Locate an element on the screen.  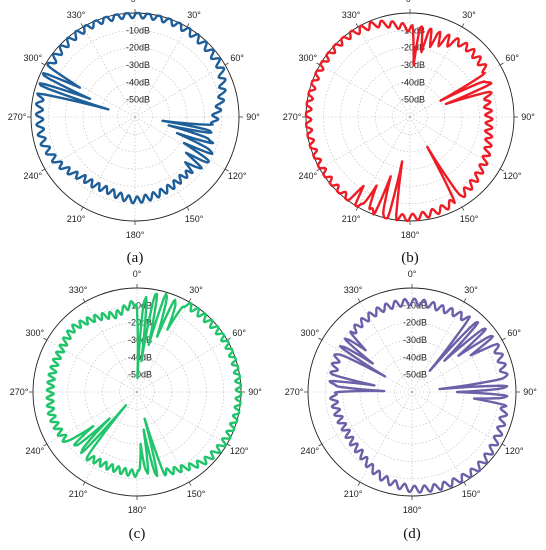
panel-caption: (b) is located at coordinates (410, 258).